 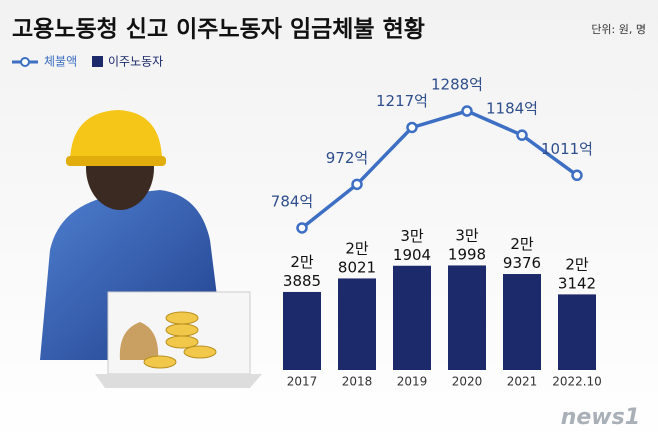 What do you see at coordinates (135, 62) in the screenshot?
I see `legend-label: 이주노동자` at bounding box center [135, 62].